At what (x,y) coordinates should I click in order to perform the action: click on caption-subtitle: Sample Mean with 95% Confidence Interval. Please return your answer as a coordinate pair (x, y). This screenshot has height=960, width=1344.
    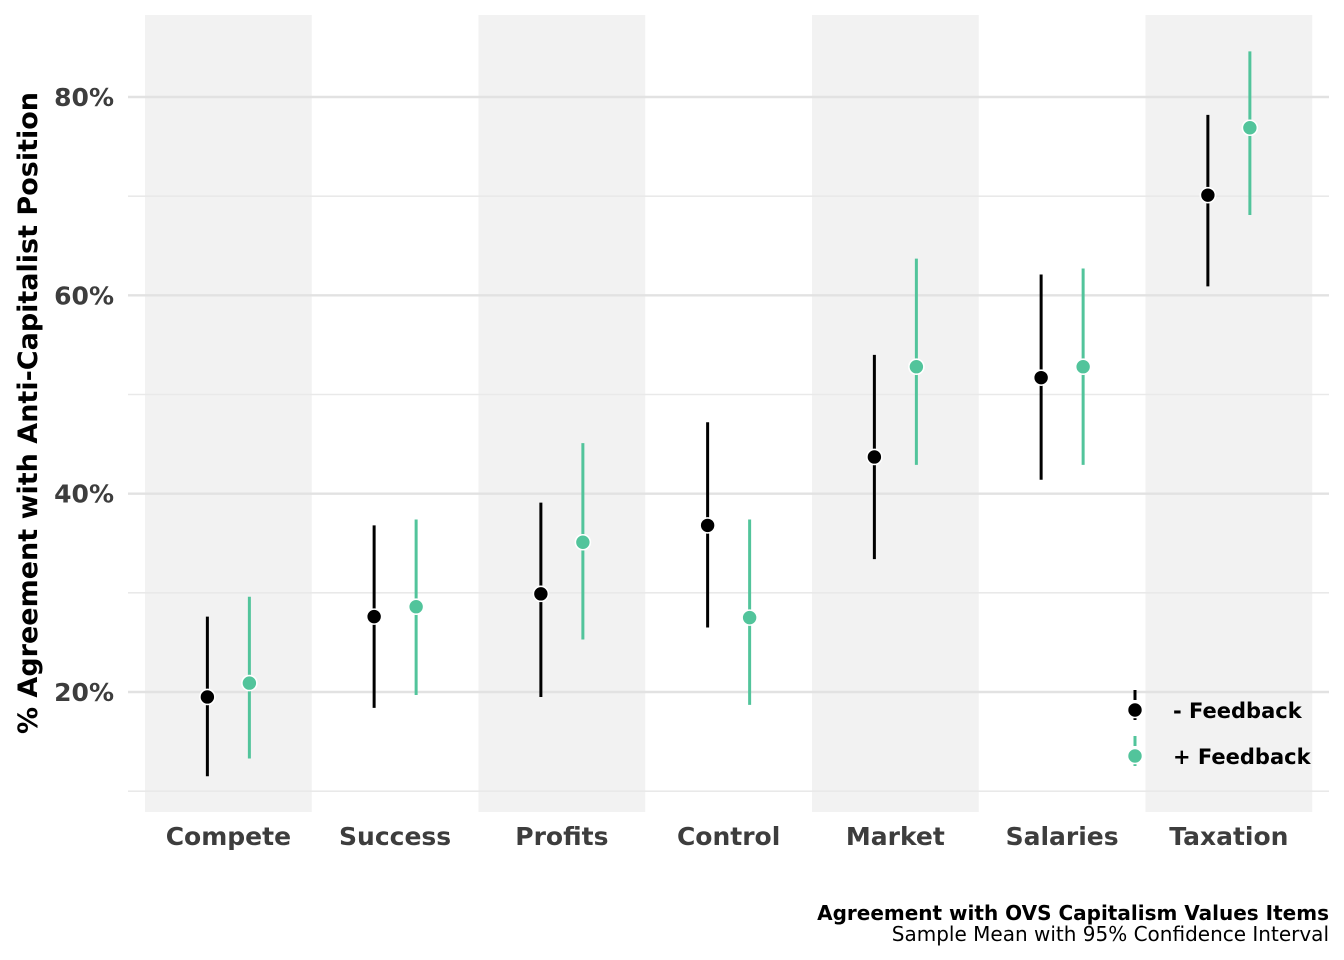
    Looking at the image, I should click on (1110, 934).